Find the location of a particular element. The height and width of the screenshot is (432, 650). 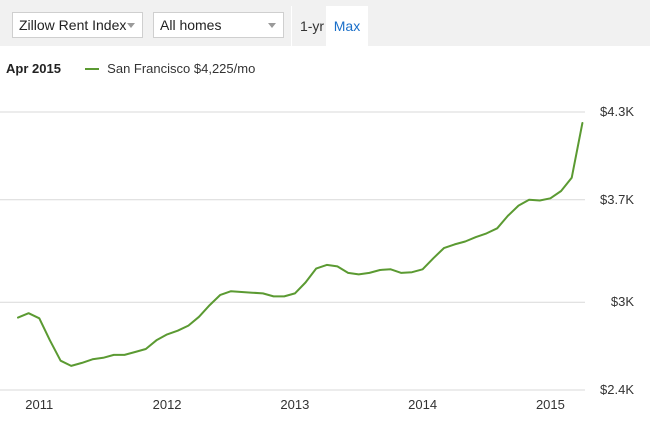

chart-toolbar: Zillow Rent Index All homes 1-yr Max is located at coordinates (325, 23).